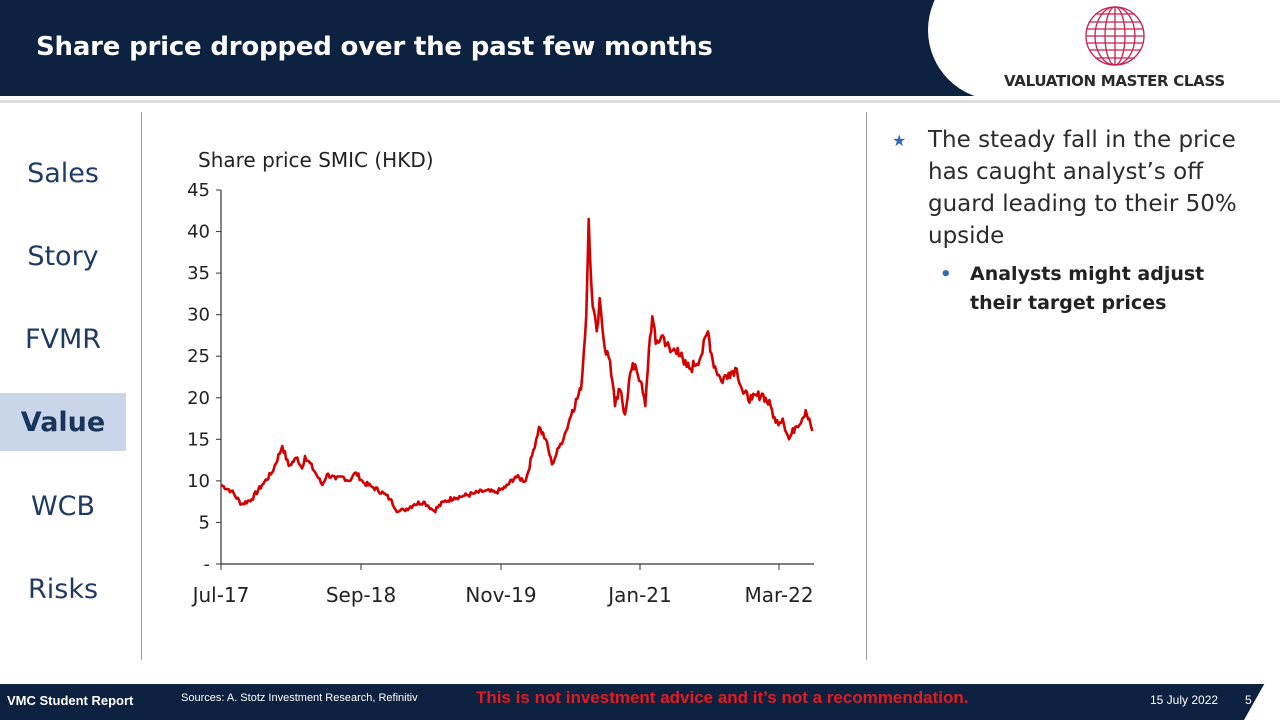  What do you see at coordinates (198, 481) in the screenshot?
I see `y-tick-label: 10` at bounding box center [198, 481].